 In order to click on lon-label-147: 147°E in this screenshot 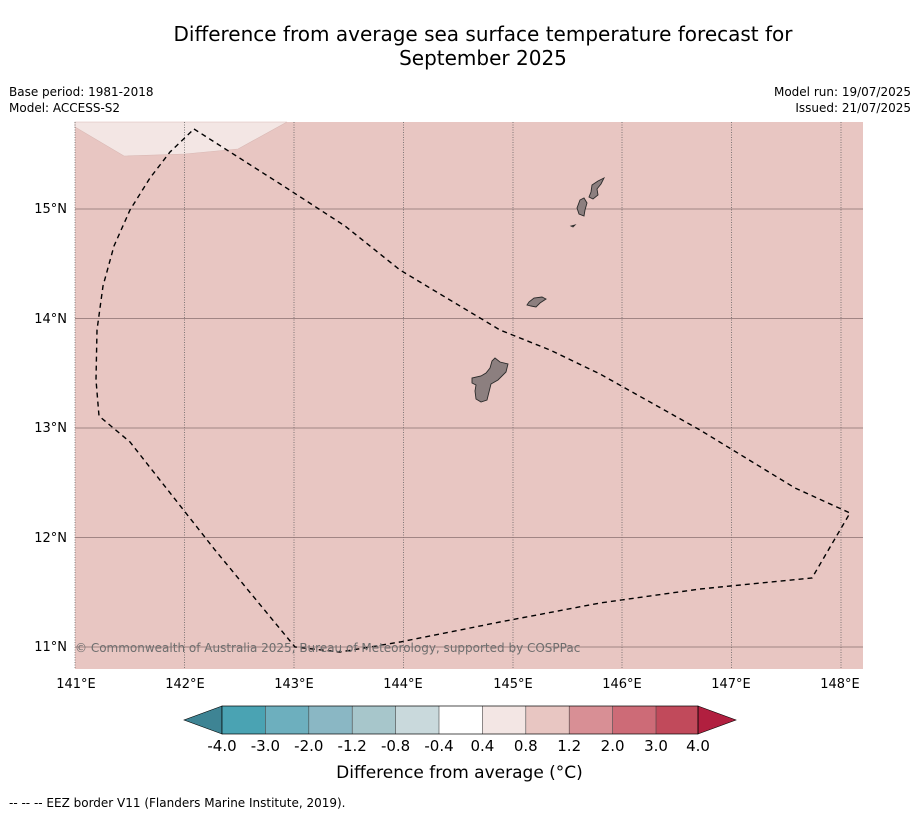, I will do `click(731, 684)`.